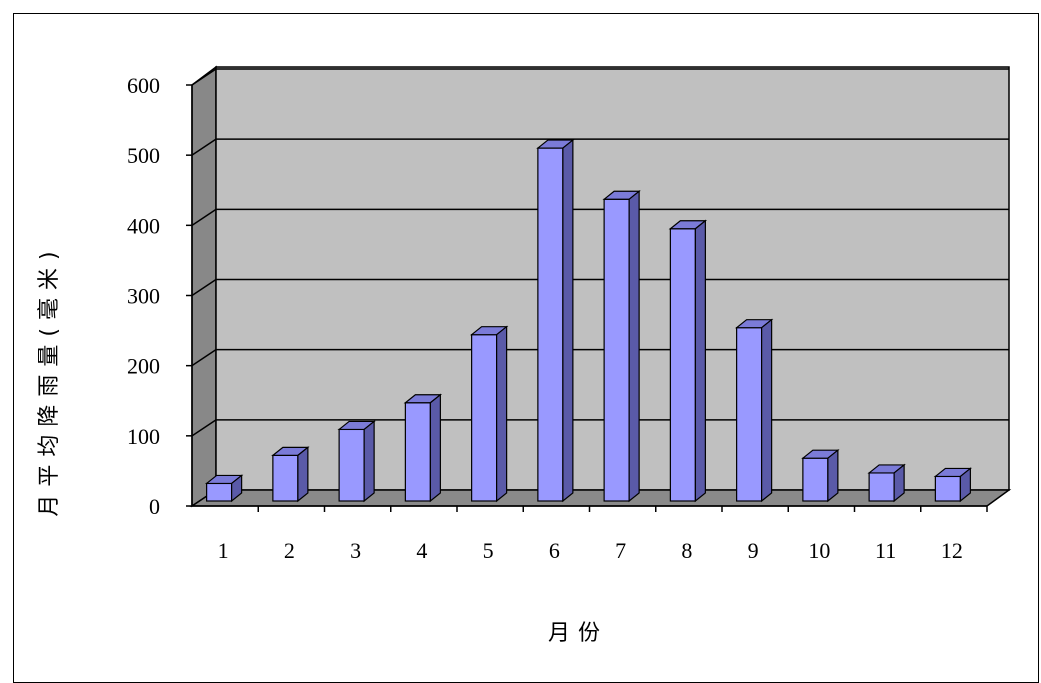 This screenshot has height=683, width=1041. I want to click on x-tick-label: 10, so click(819, 550).